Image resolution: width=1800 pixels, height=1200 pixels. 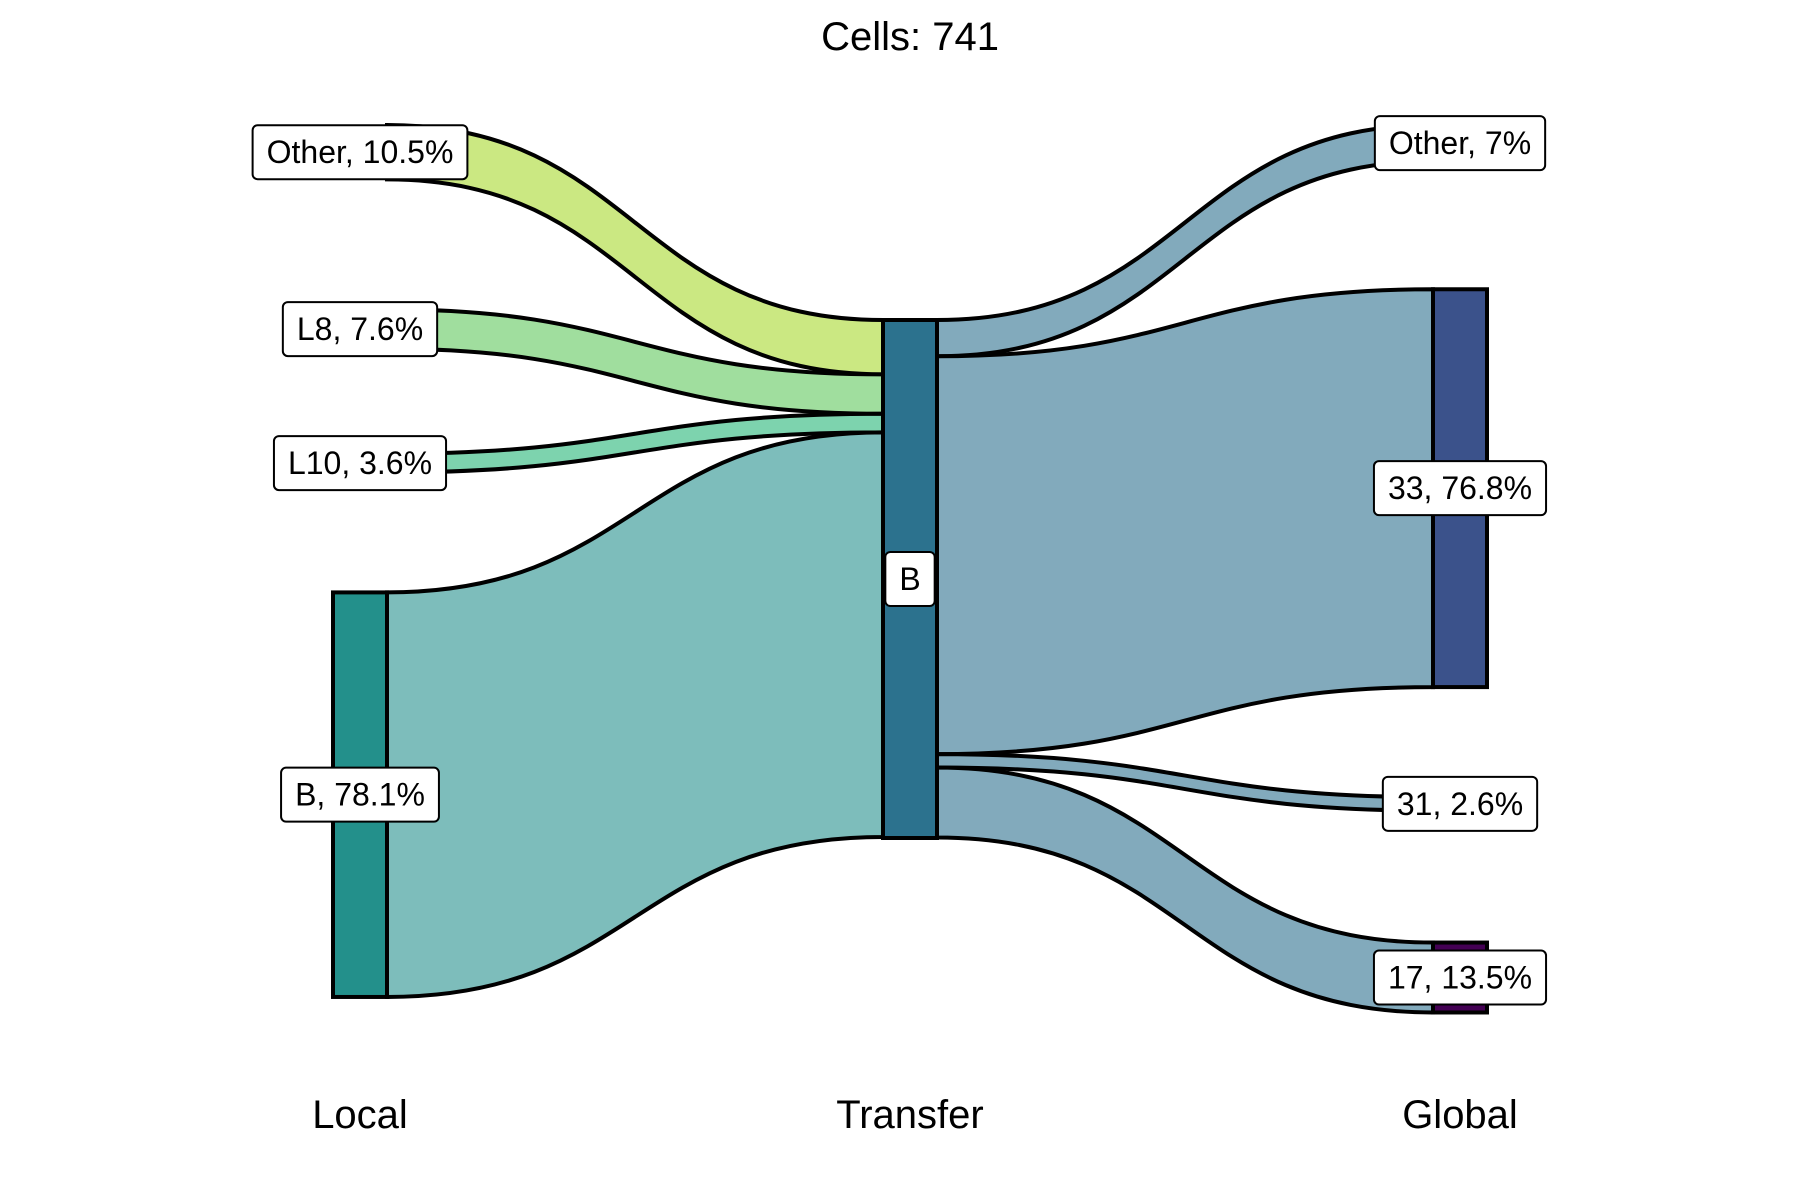 I want to click on label-global-33-text: 33, 76.8%, so click(x=1460, y=488).